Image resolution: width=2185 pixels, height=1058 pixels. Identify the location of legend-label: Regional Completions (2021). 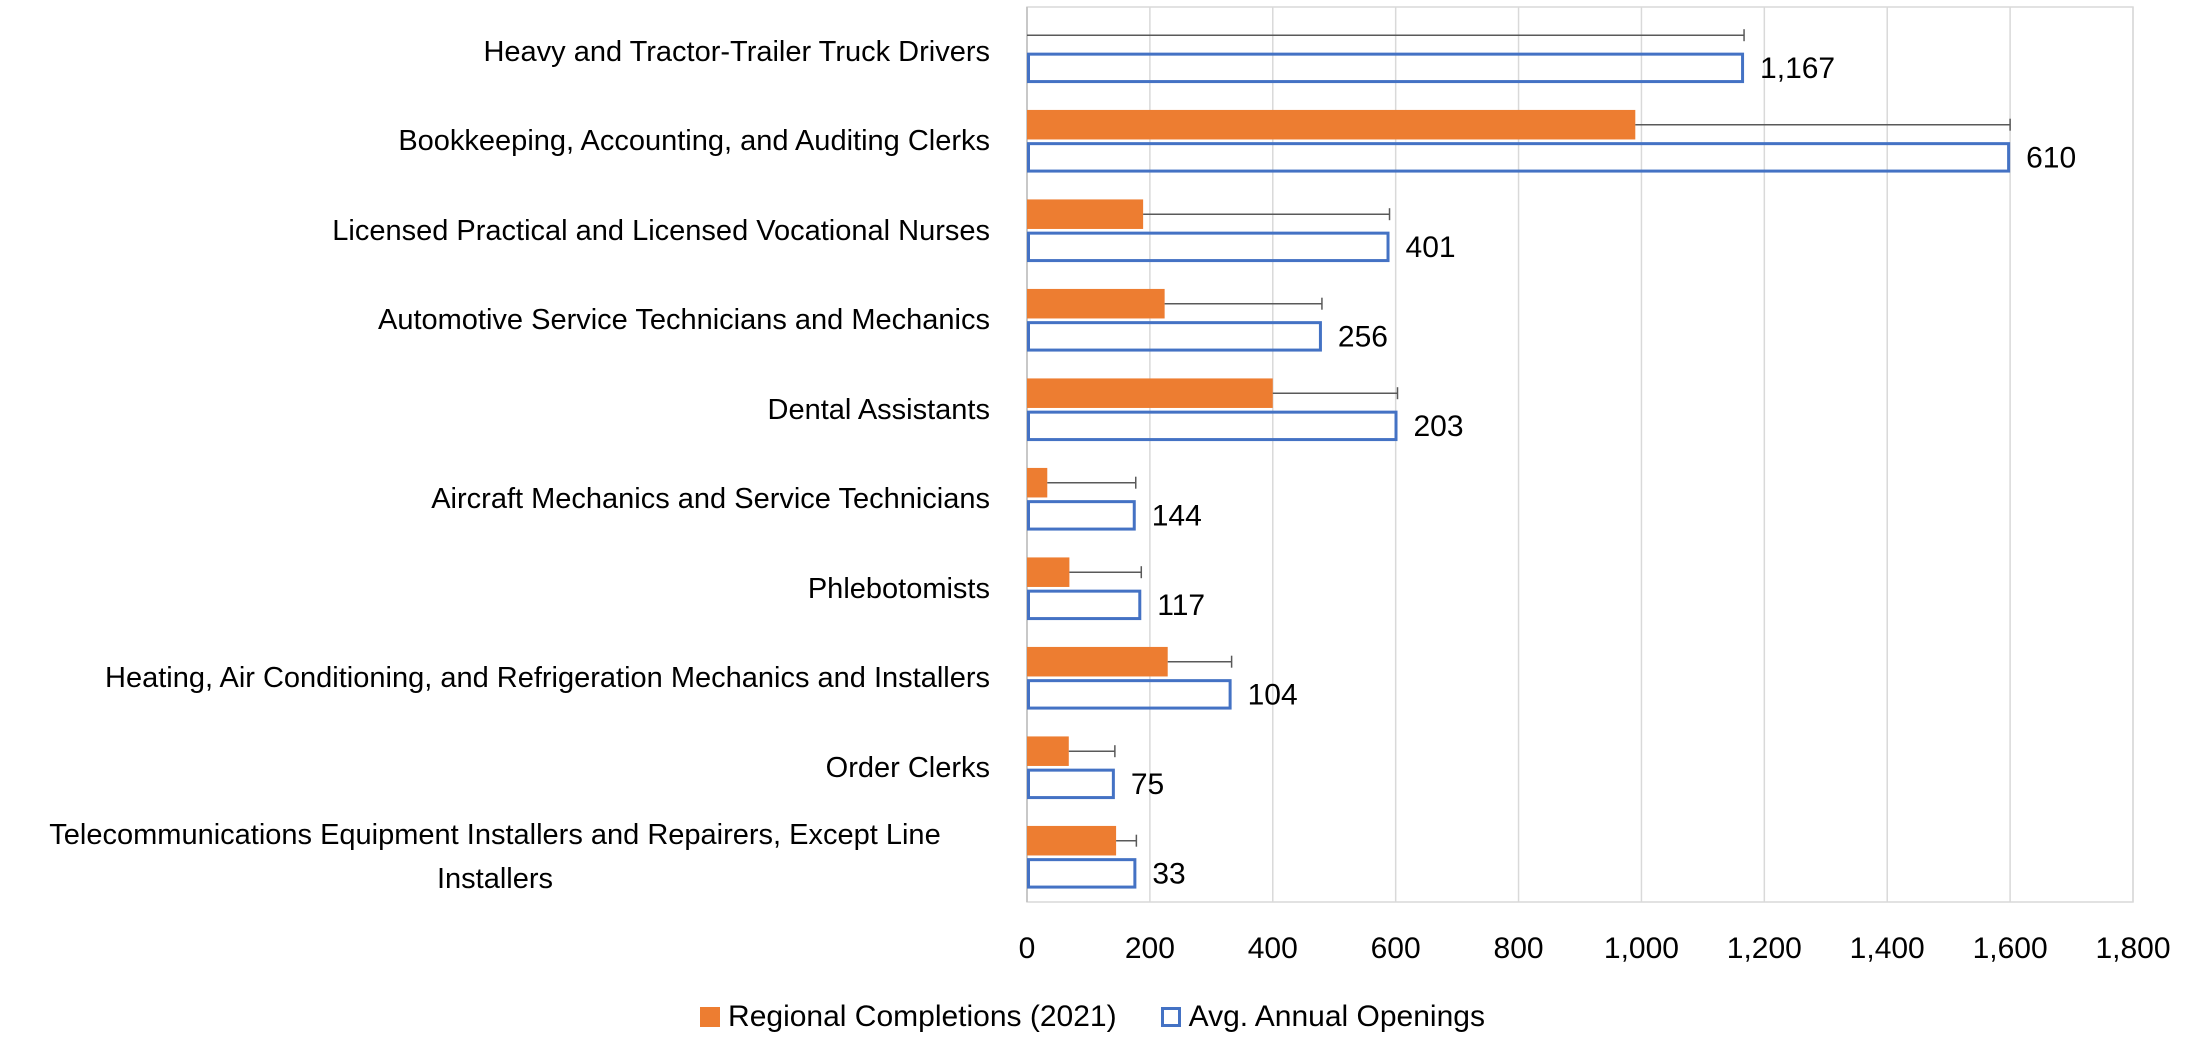
(922, 1016).